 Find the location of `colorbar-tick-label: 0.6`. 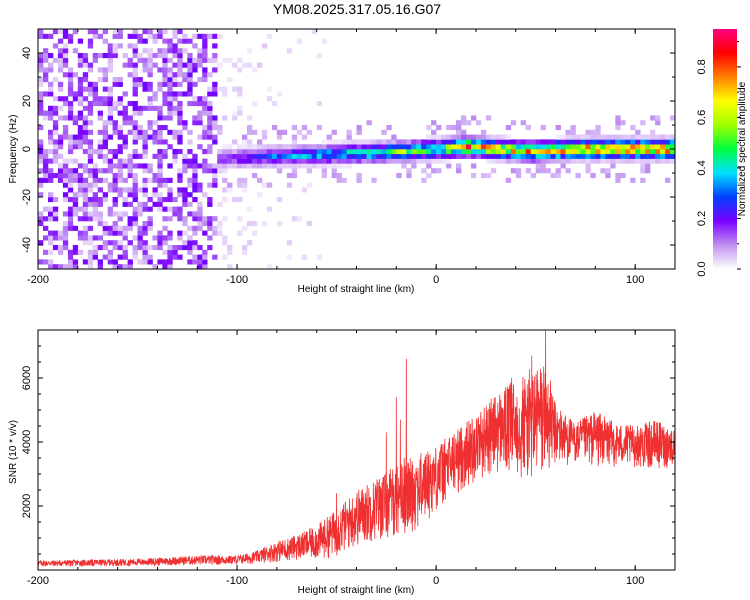

colorbar-tick-label: 0.6 is located at coordinates (702, 117).